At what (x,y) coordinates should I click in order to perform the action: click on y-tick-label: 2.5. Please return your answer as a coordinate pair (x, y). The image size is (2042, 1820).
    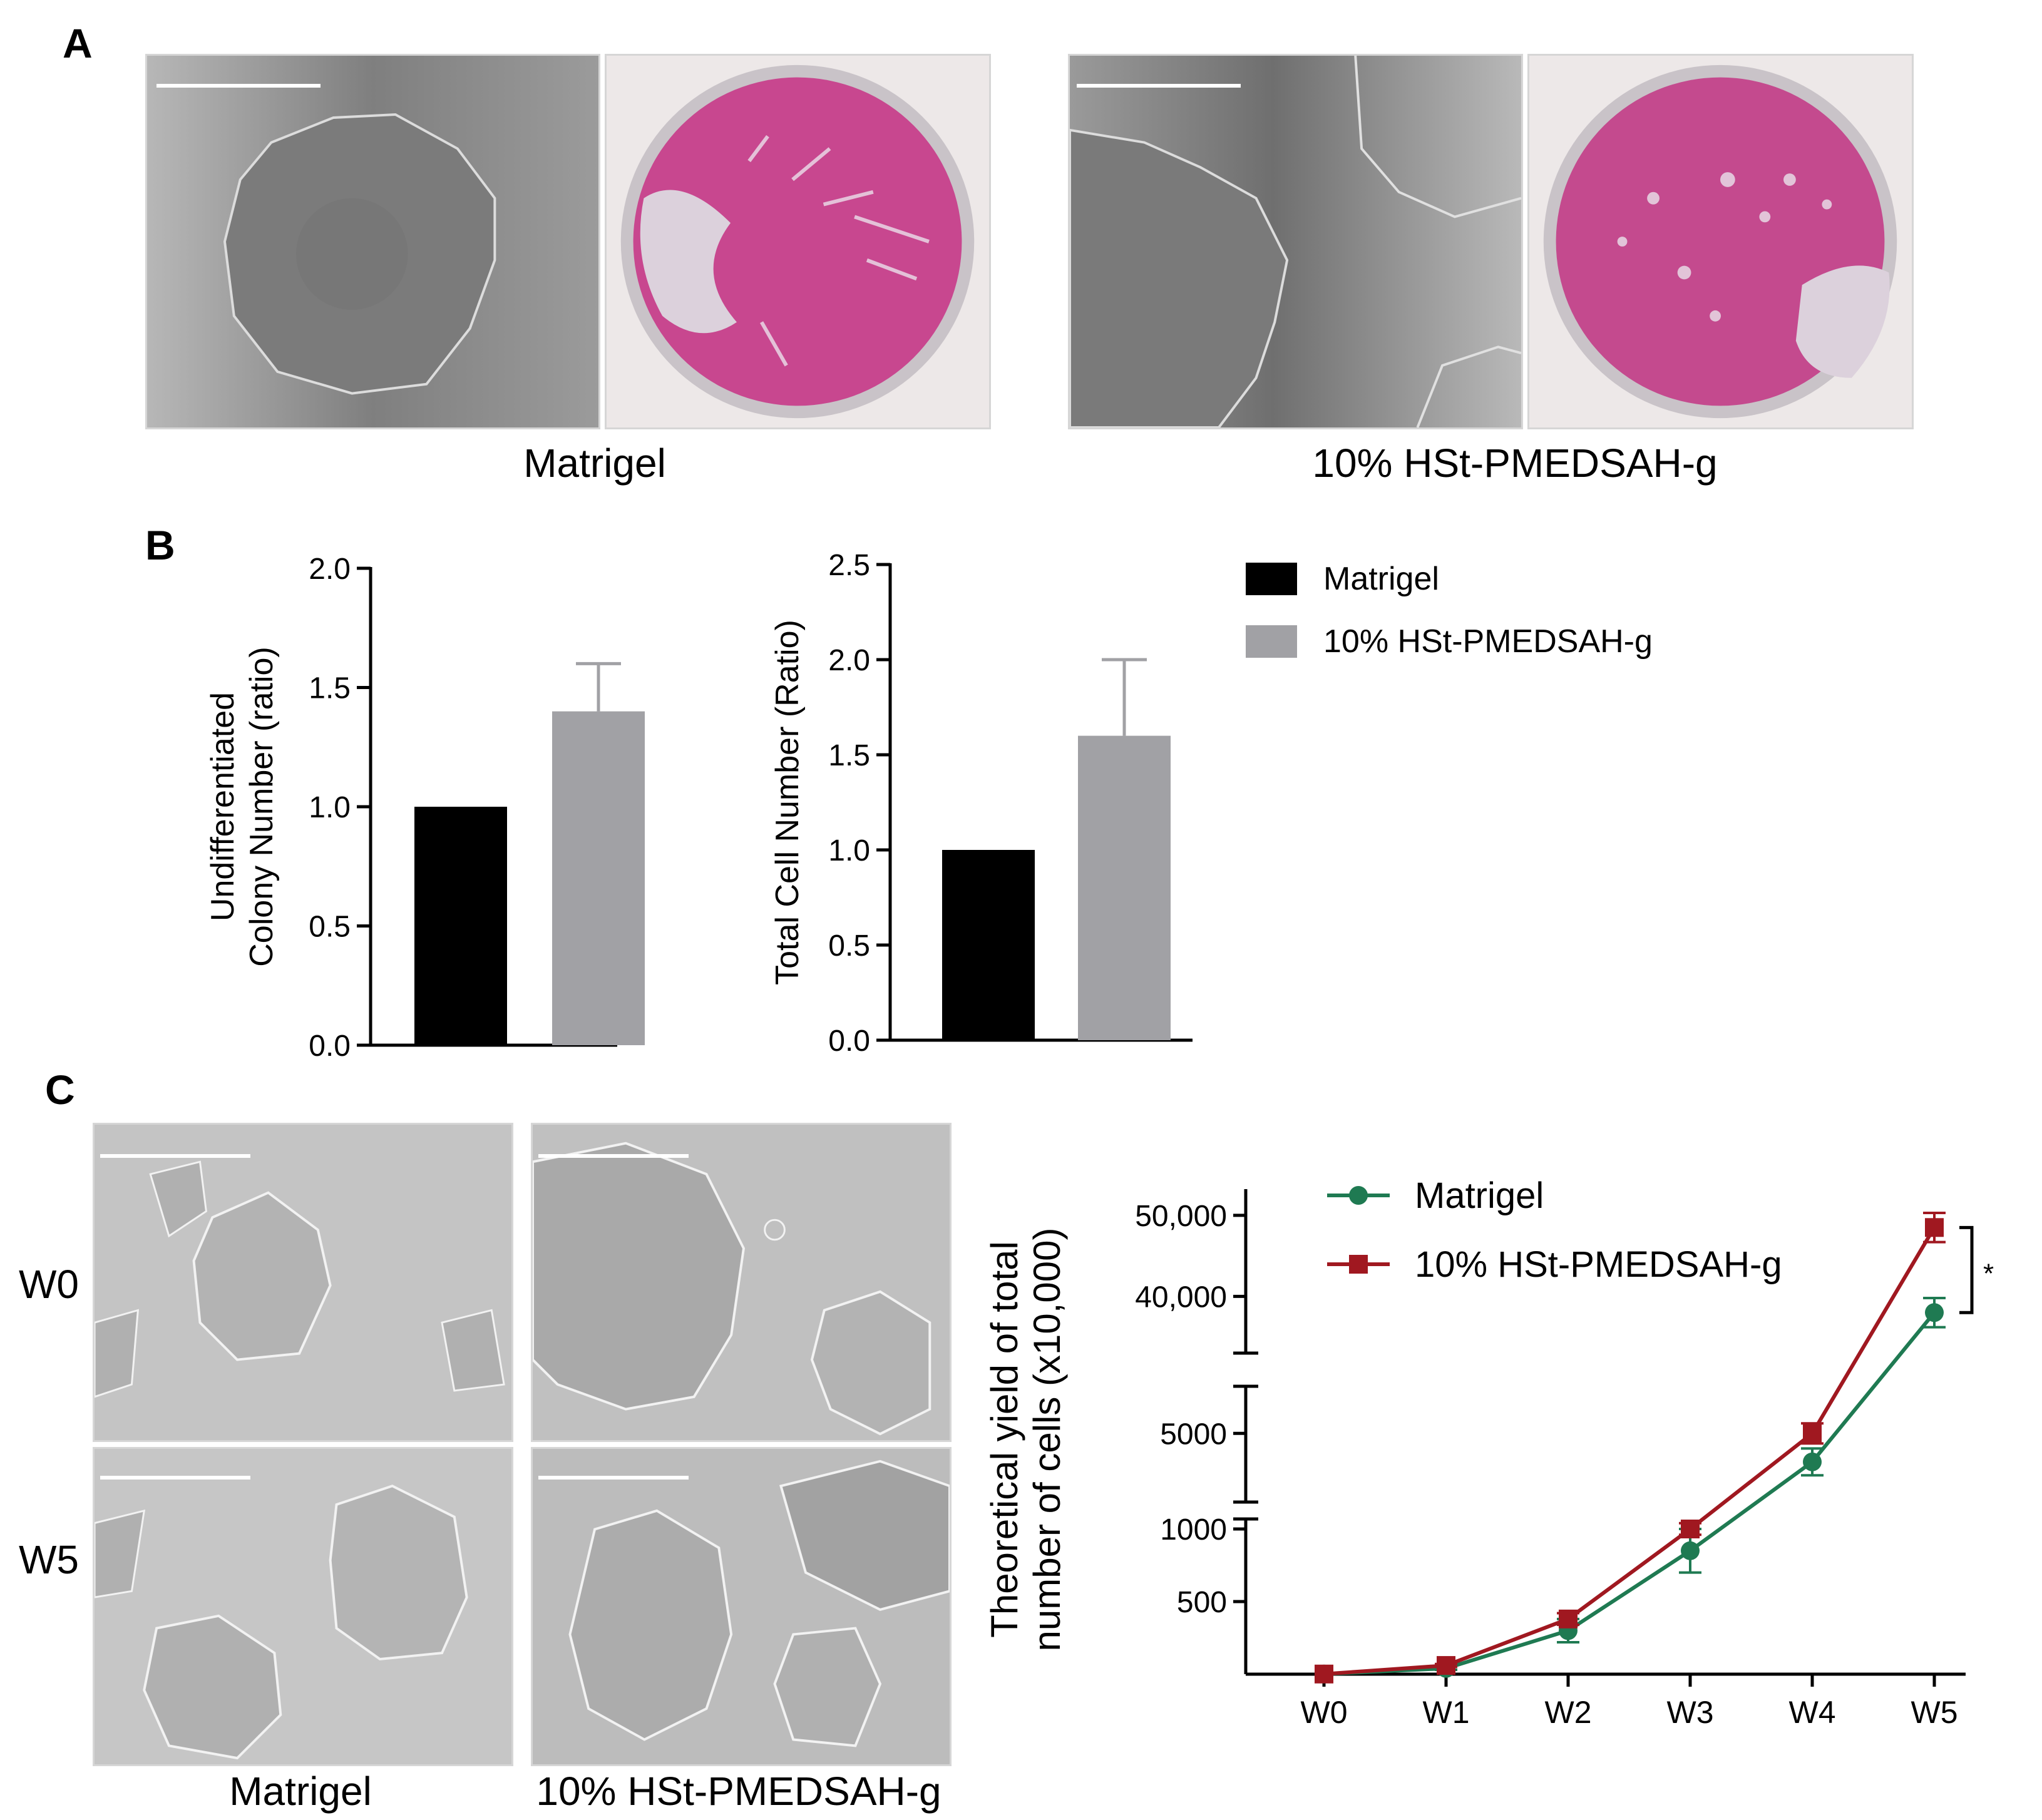
    Looking at the image, I should click on (849, 565).